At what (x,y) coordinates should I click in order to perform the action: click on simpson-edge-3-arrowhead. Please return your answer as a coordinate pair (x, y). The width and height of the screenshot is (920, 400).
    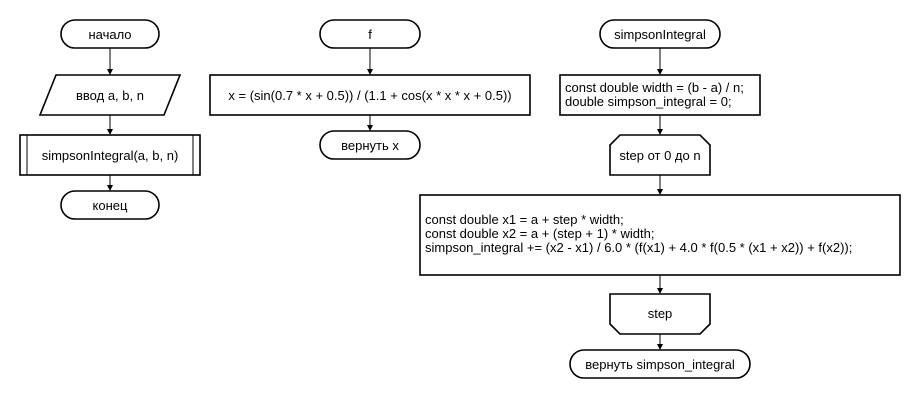
    Looking at the image, I should click on (660, 192).